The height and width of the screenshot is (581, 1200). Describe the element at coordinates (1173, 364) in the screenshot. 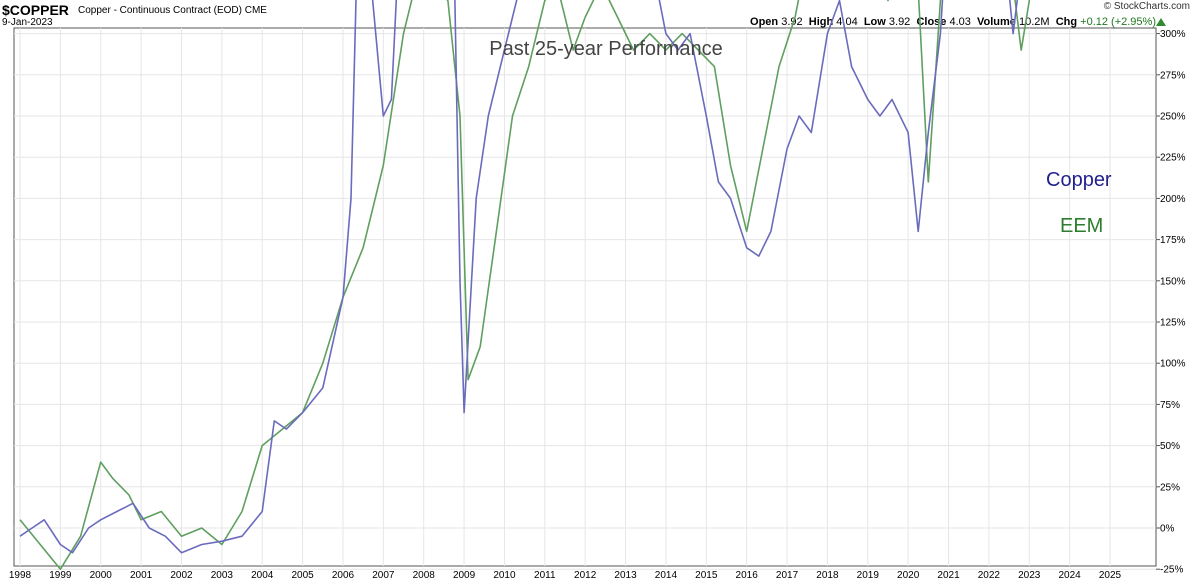

I see `y-tick-label: 100%` at that location.